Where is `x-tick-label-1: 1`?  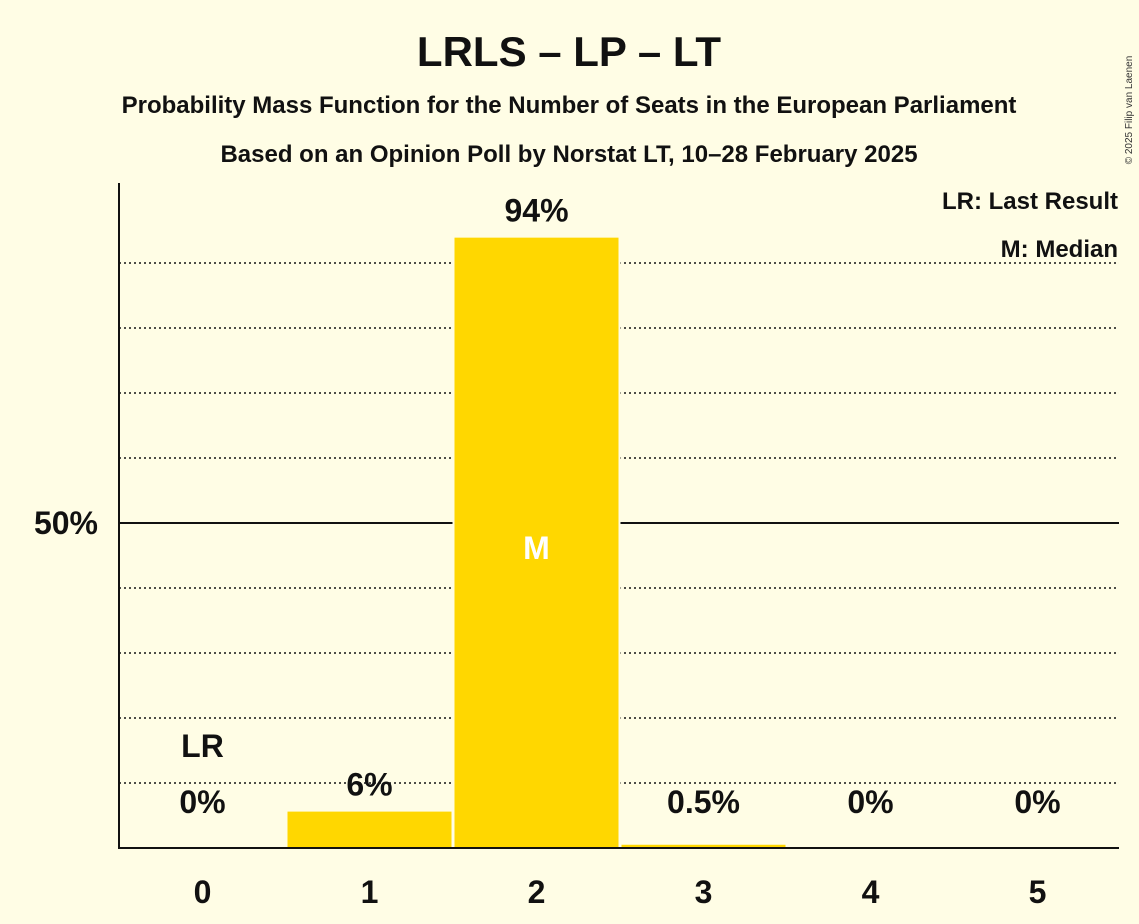
x-tick-label-1: 1 is located at coordinates (370, 892).